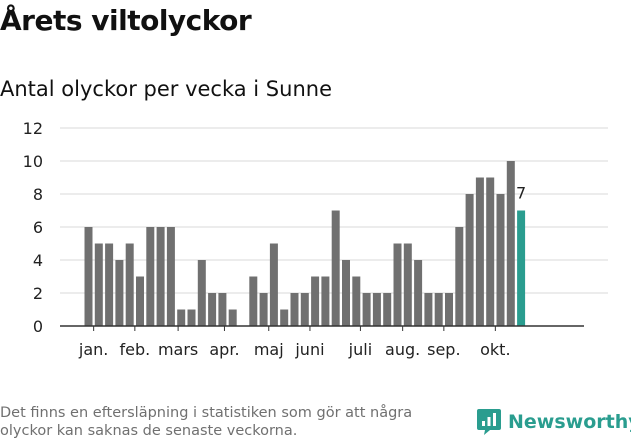 Image resolution: width=631 pixels, height=440 pixels. I want to click on y-tick-label: 6, so click(38, 227).